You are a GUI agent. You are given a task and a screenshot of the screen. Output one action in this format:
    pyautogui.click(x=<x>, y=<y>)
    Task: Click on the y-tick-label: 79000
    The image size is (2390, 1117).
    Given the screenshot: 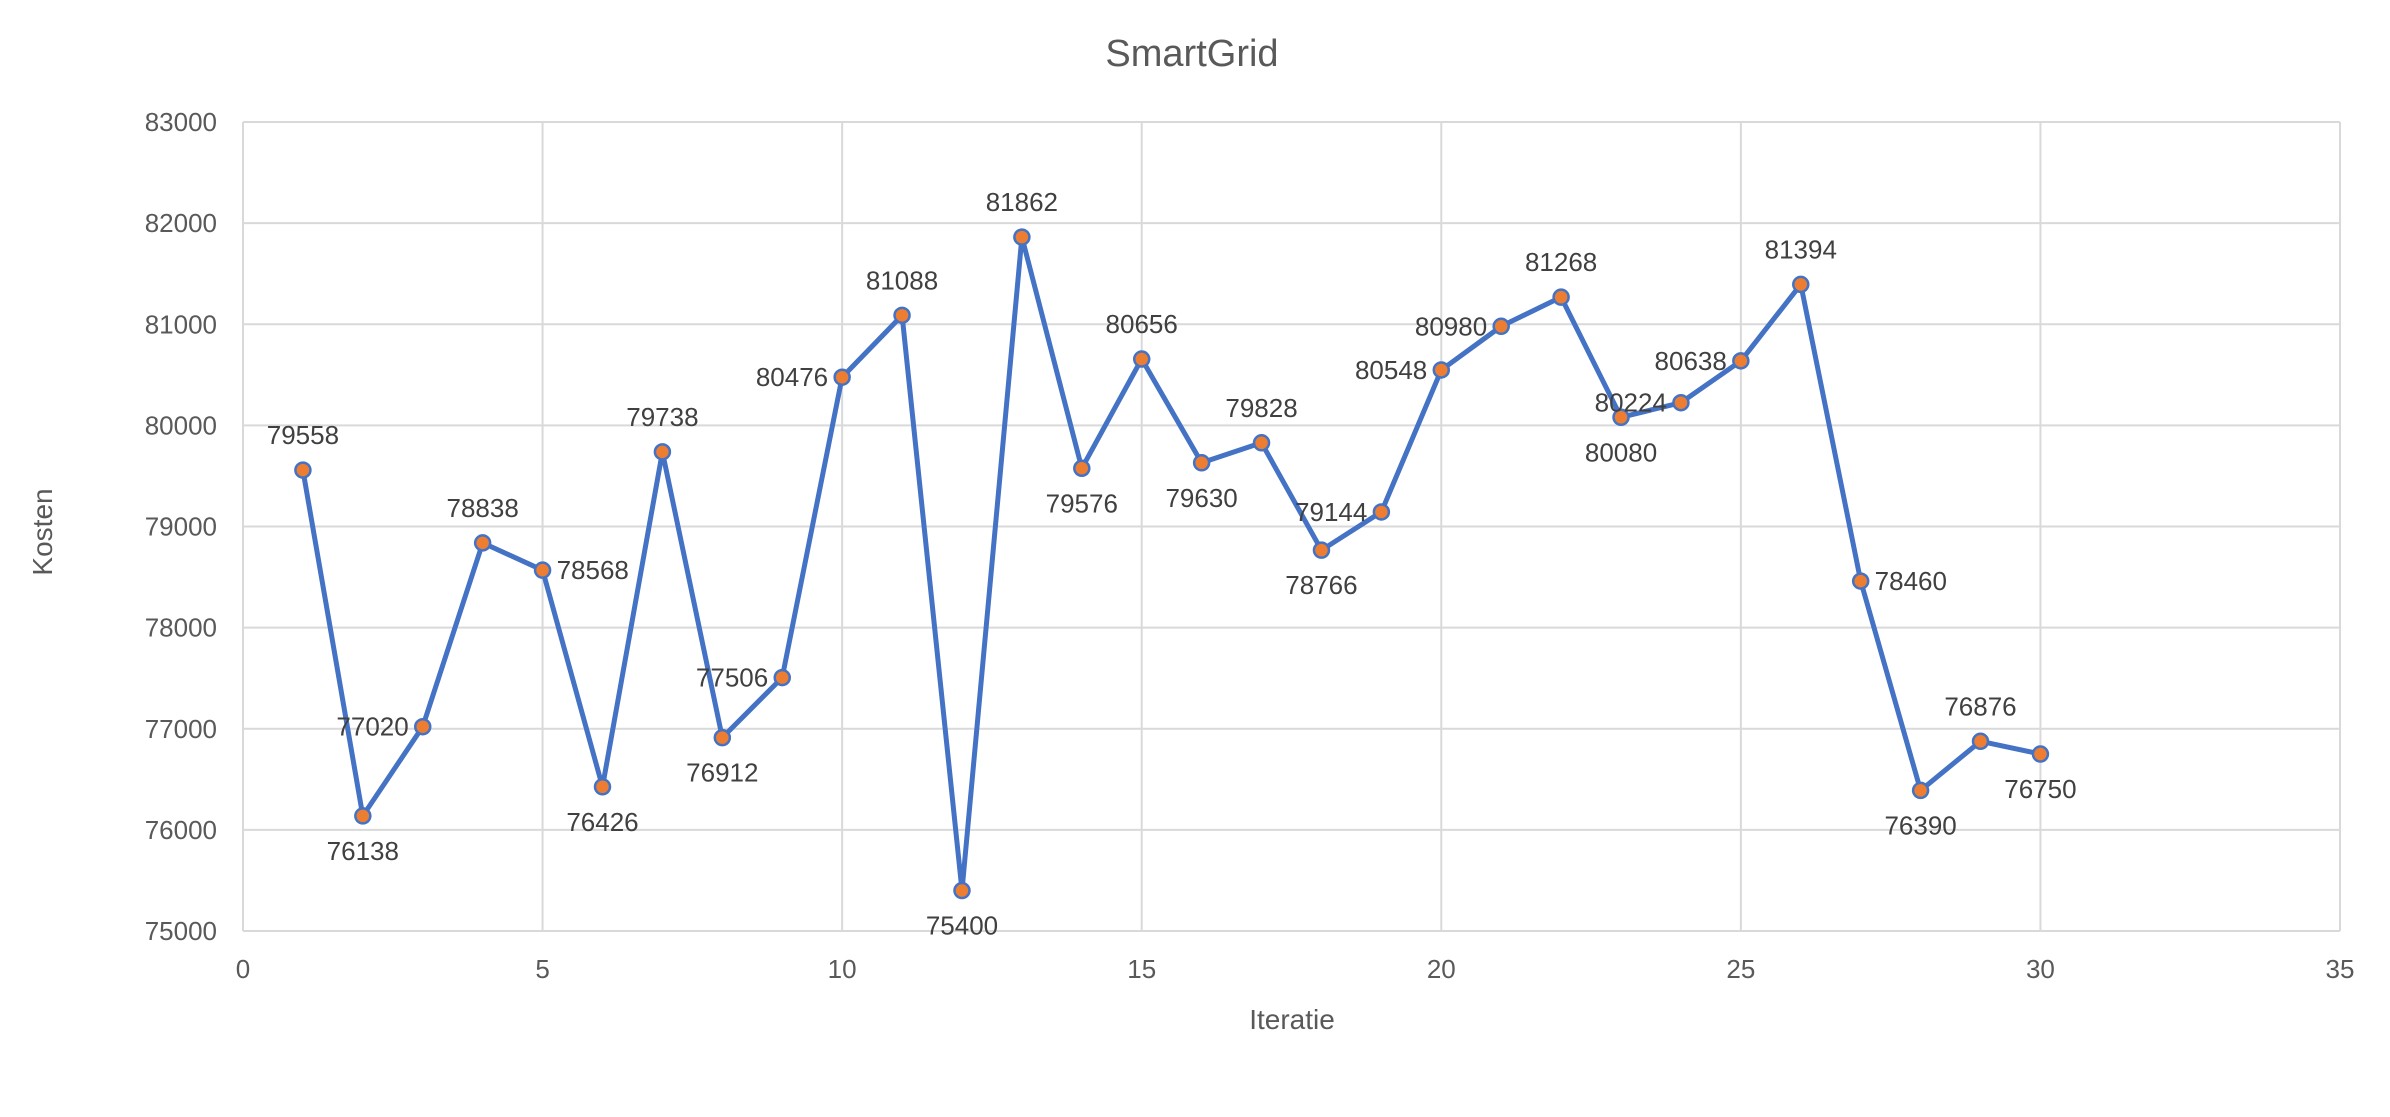 What is the action you would take?
    pyautogui.click(x=181, y=527)
    